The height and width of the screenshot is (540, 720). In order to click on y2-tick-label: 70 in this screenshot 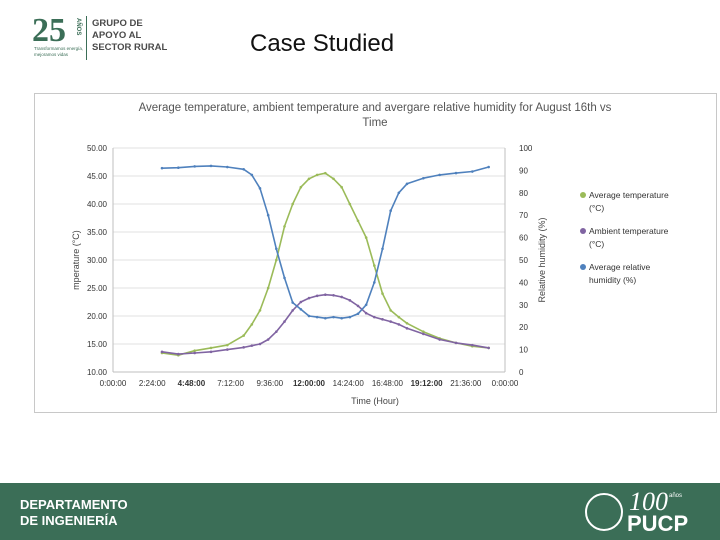, I will do `click(523, 215)`.